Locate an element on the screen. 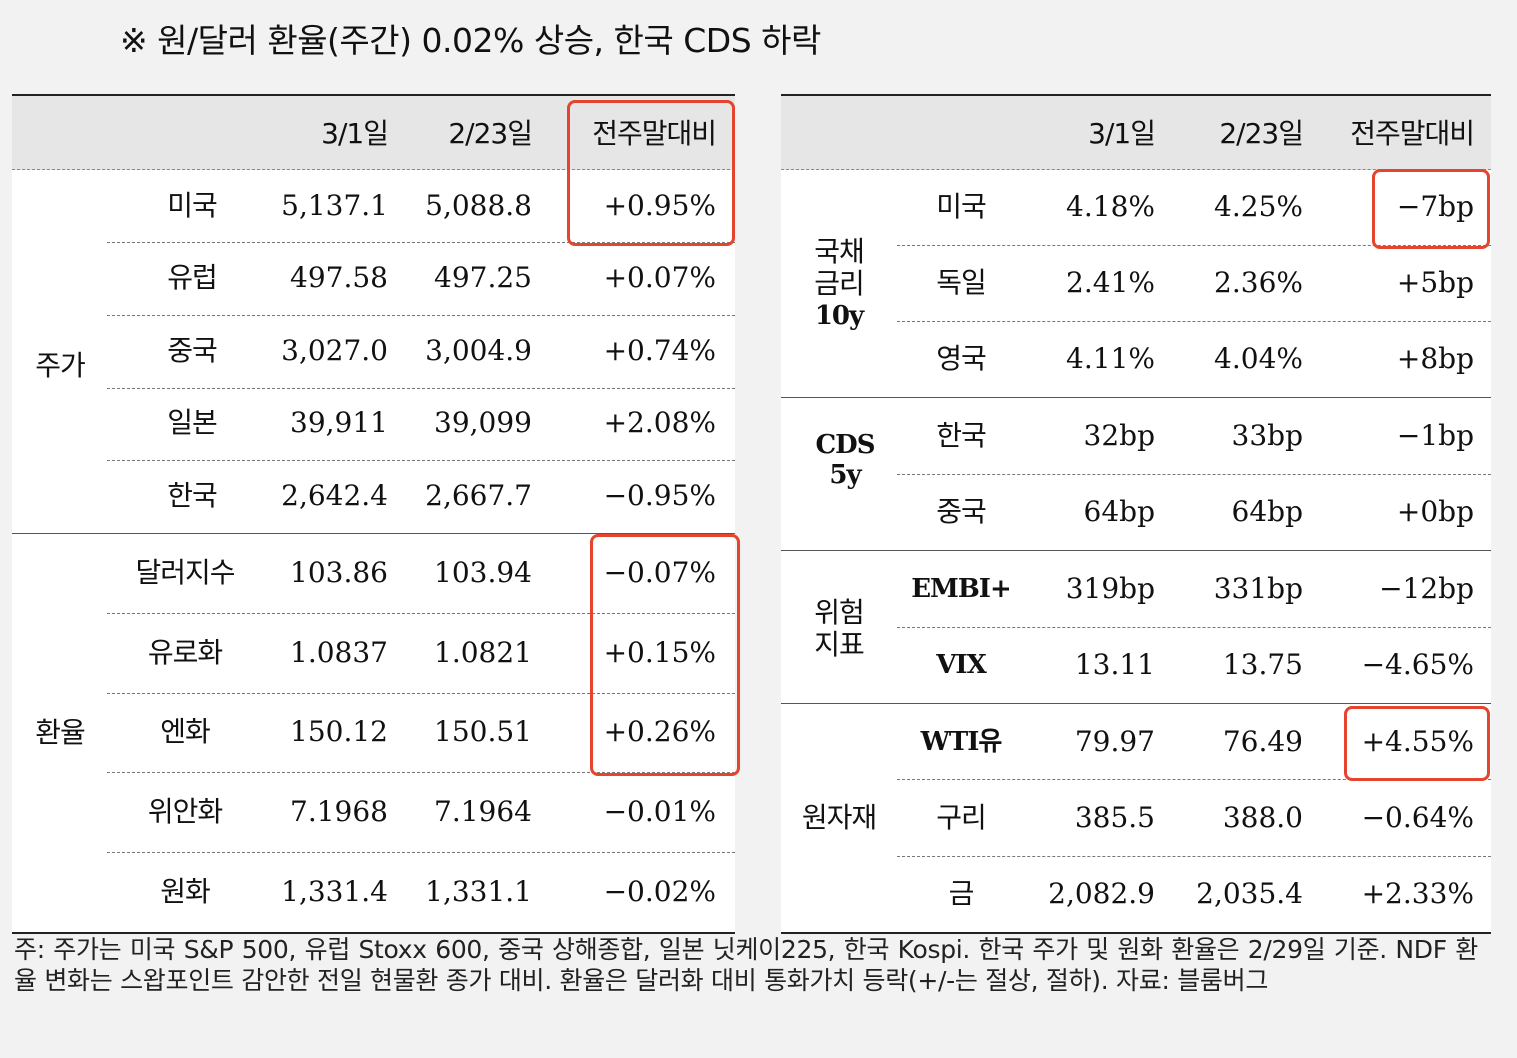  row-previous: 13.75 is located at coordinates (1262, 664).